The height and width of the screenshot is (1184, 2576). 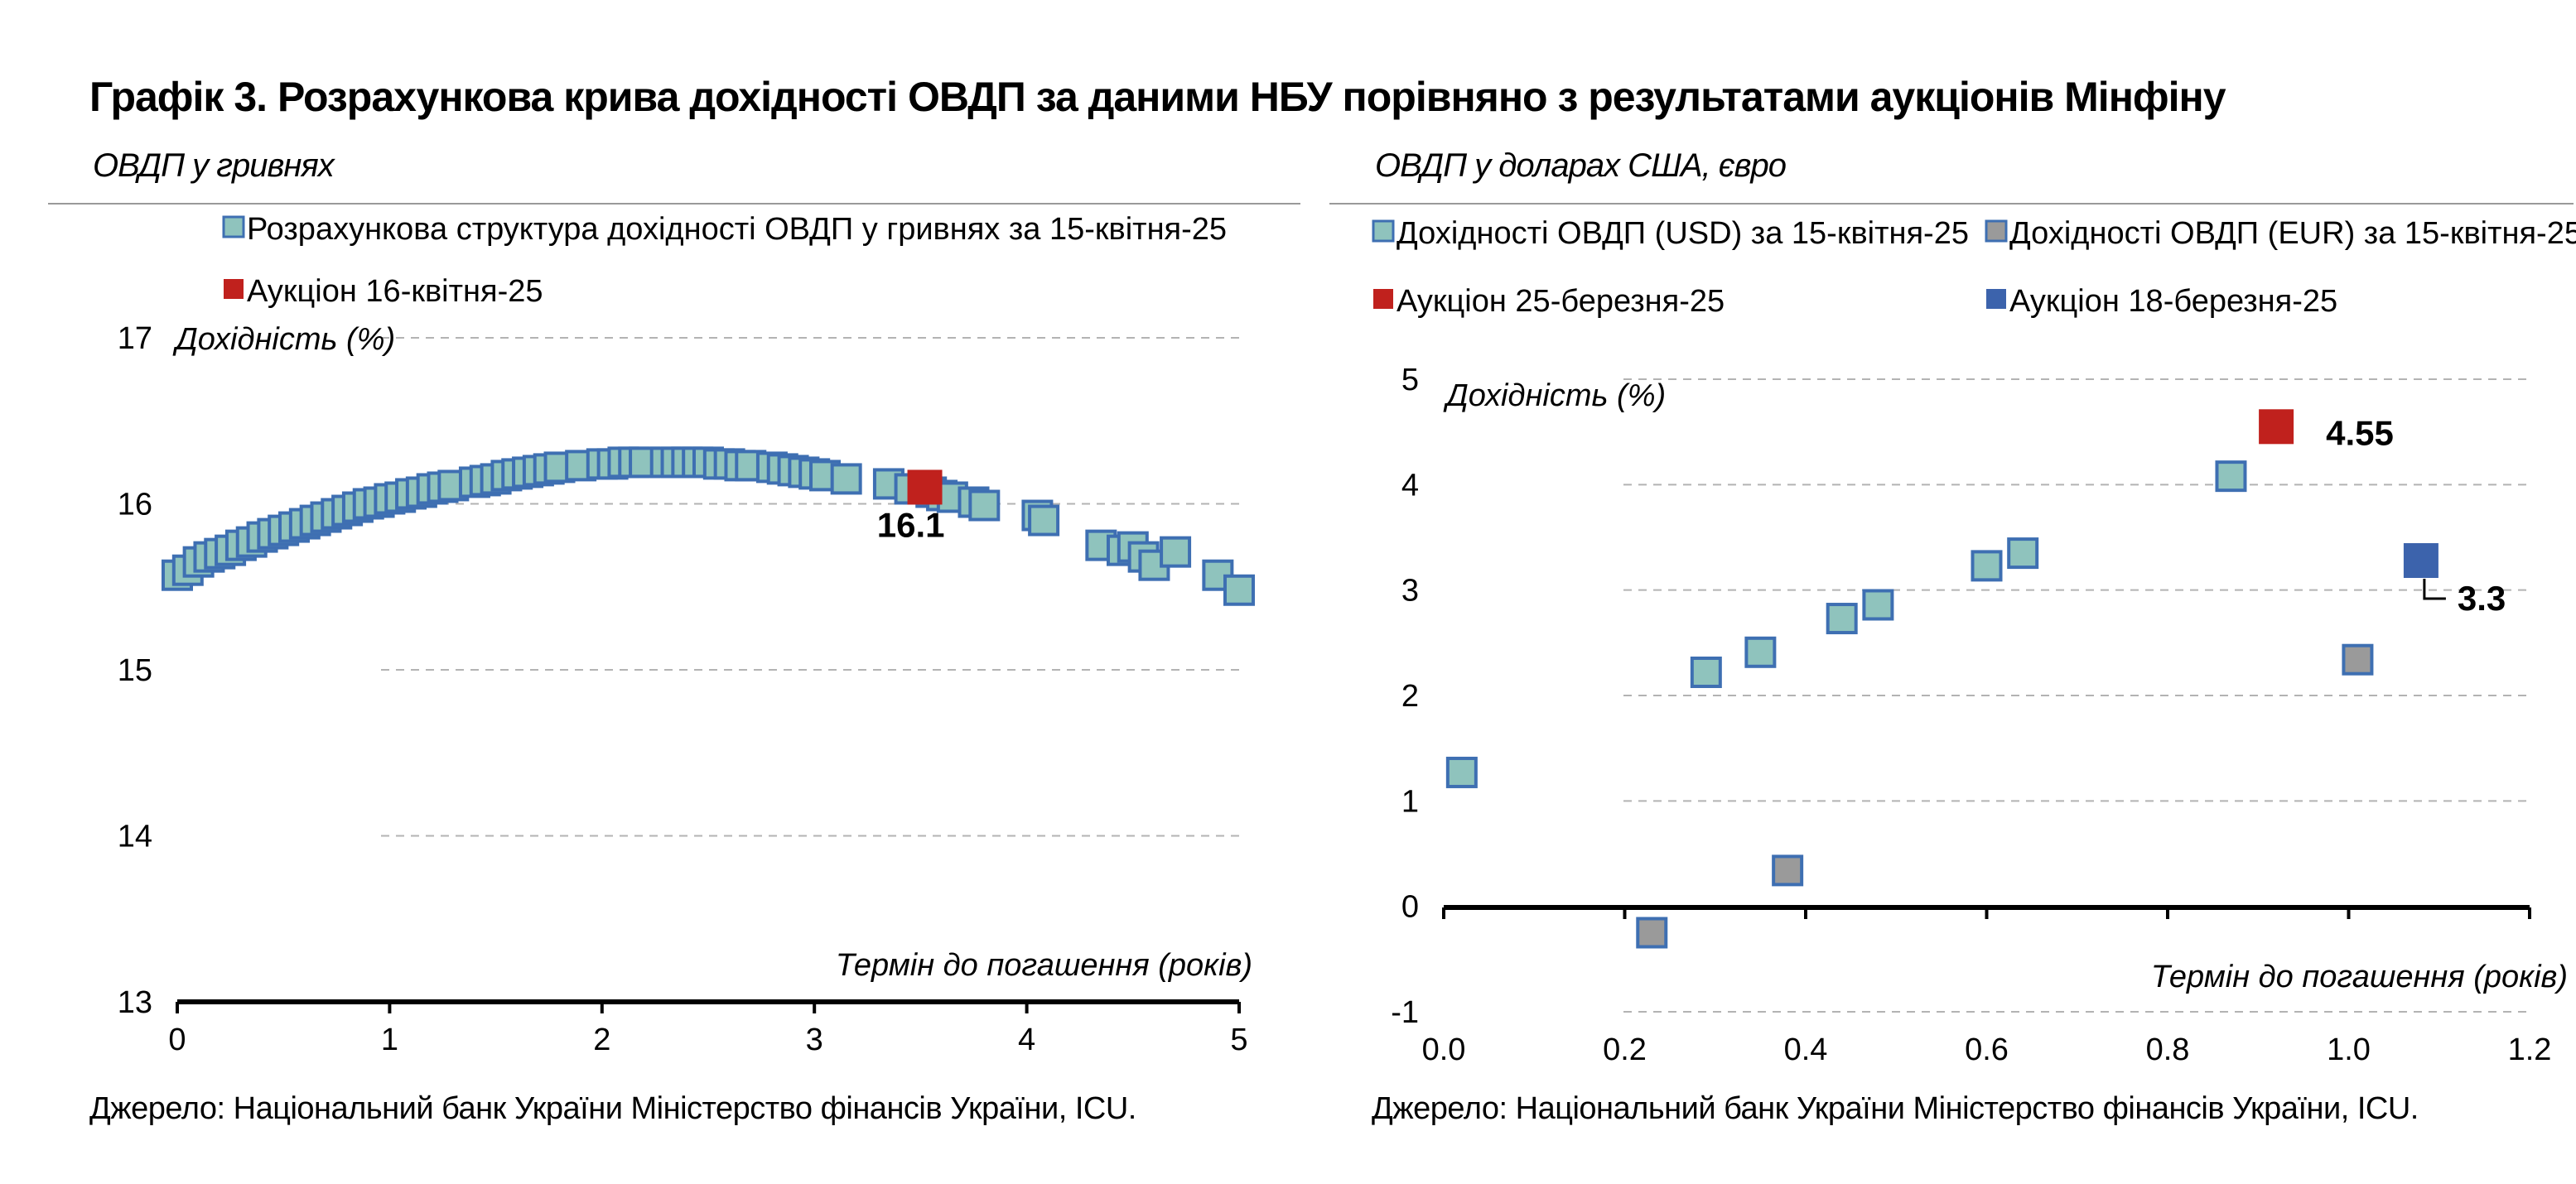 What do you see at coordinates (214, 165) in the screenshot?
I see `left-chart-subtitle: ОВДП у гривнях` at bounding box center [214, 165].